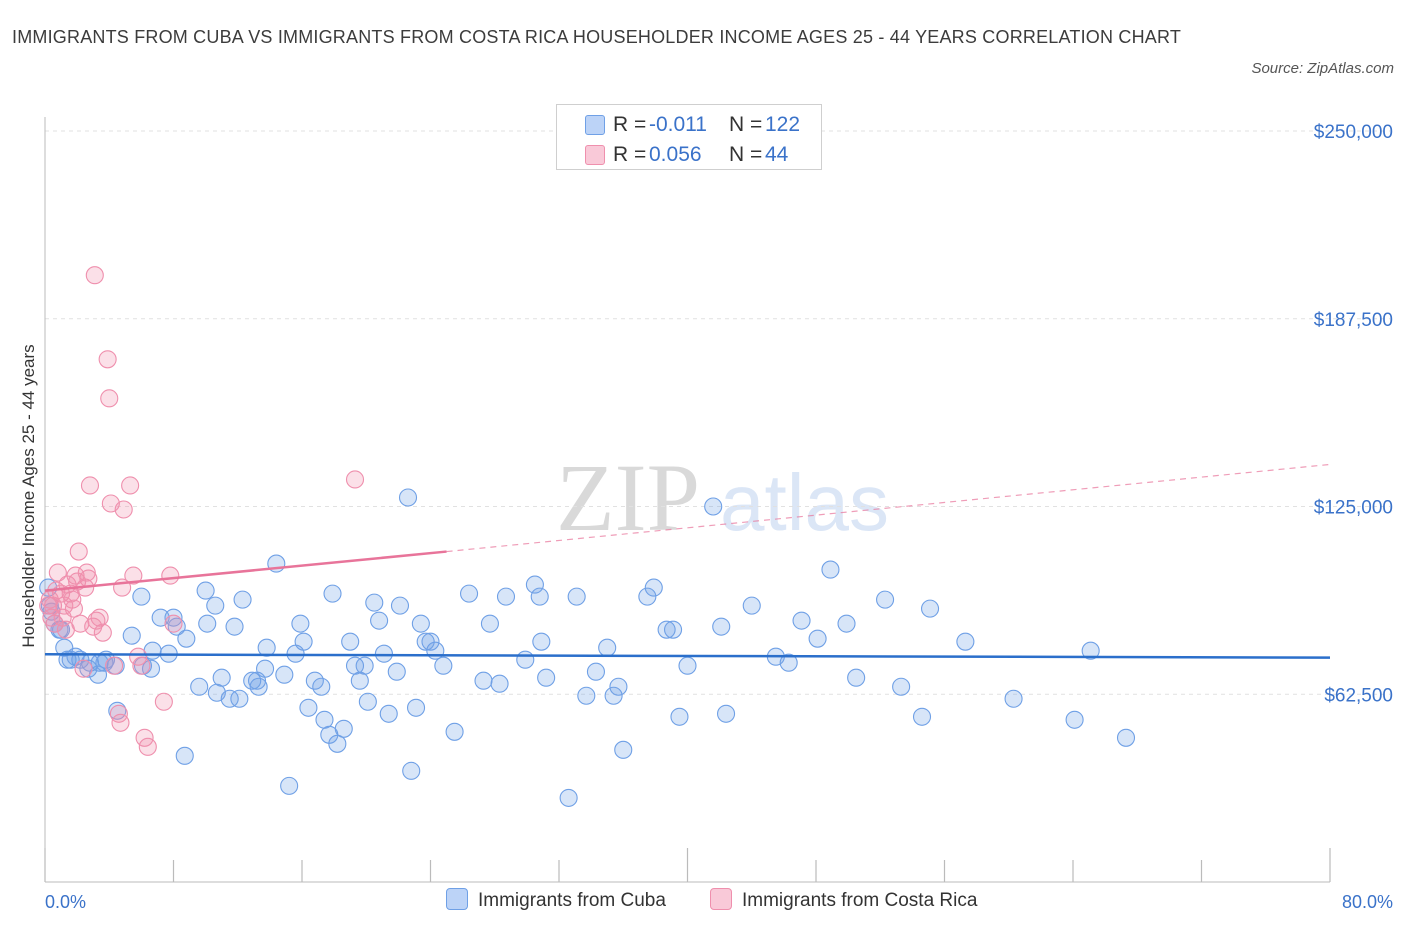  What do you see at coordinates (1367, 902) in the screenshot?
I see `x-tick-label: 80.0%` at bounding box center [1367, 902].